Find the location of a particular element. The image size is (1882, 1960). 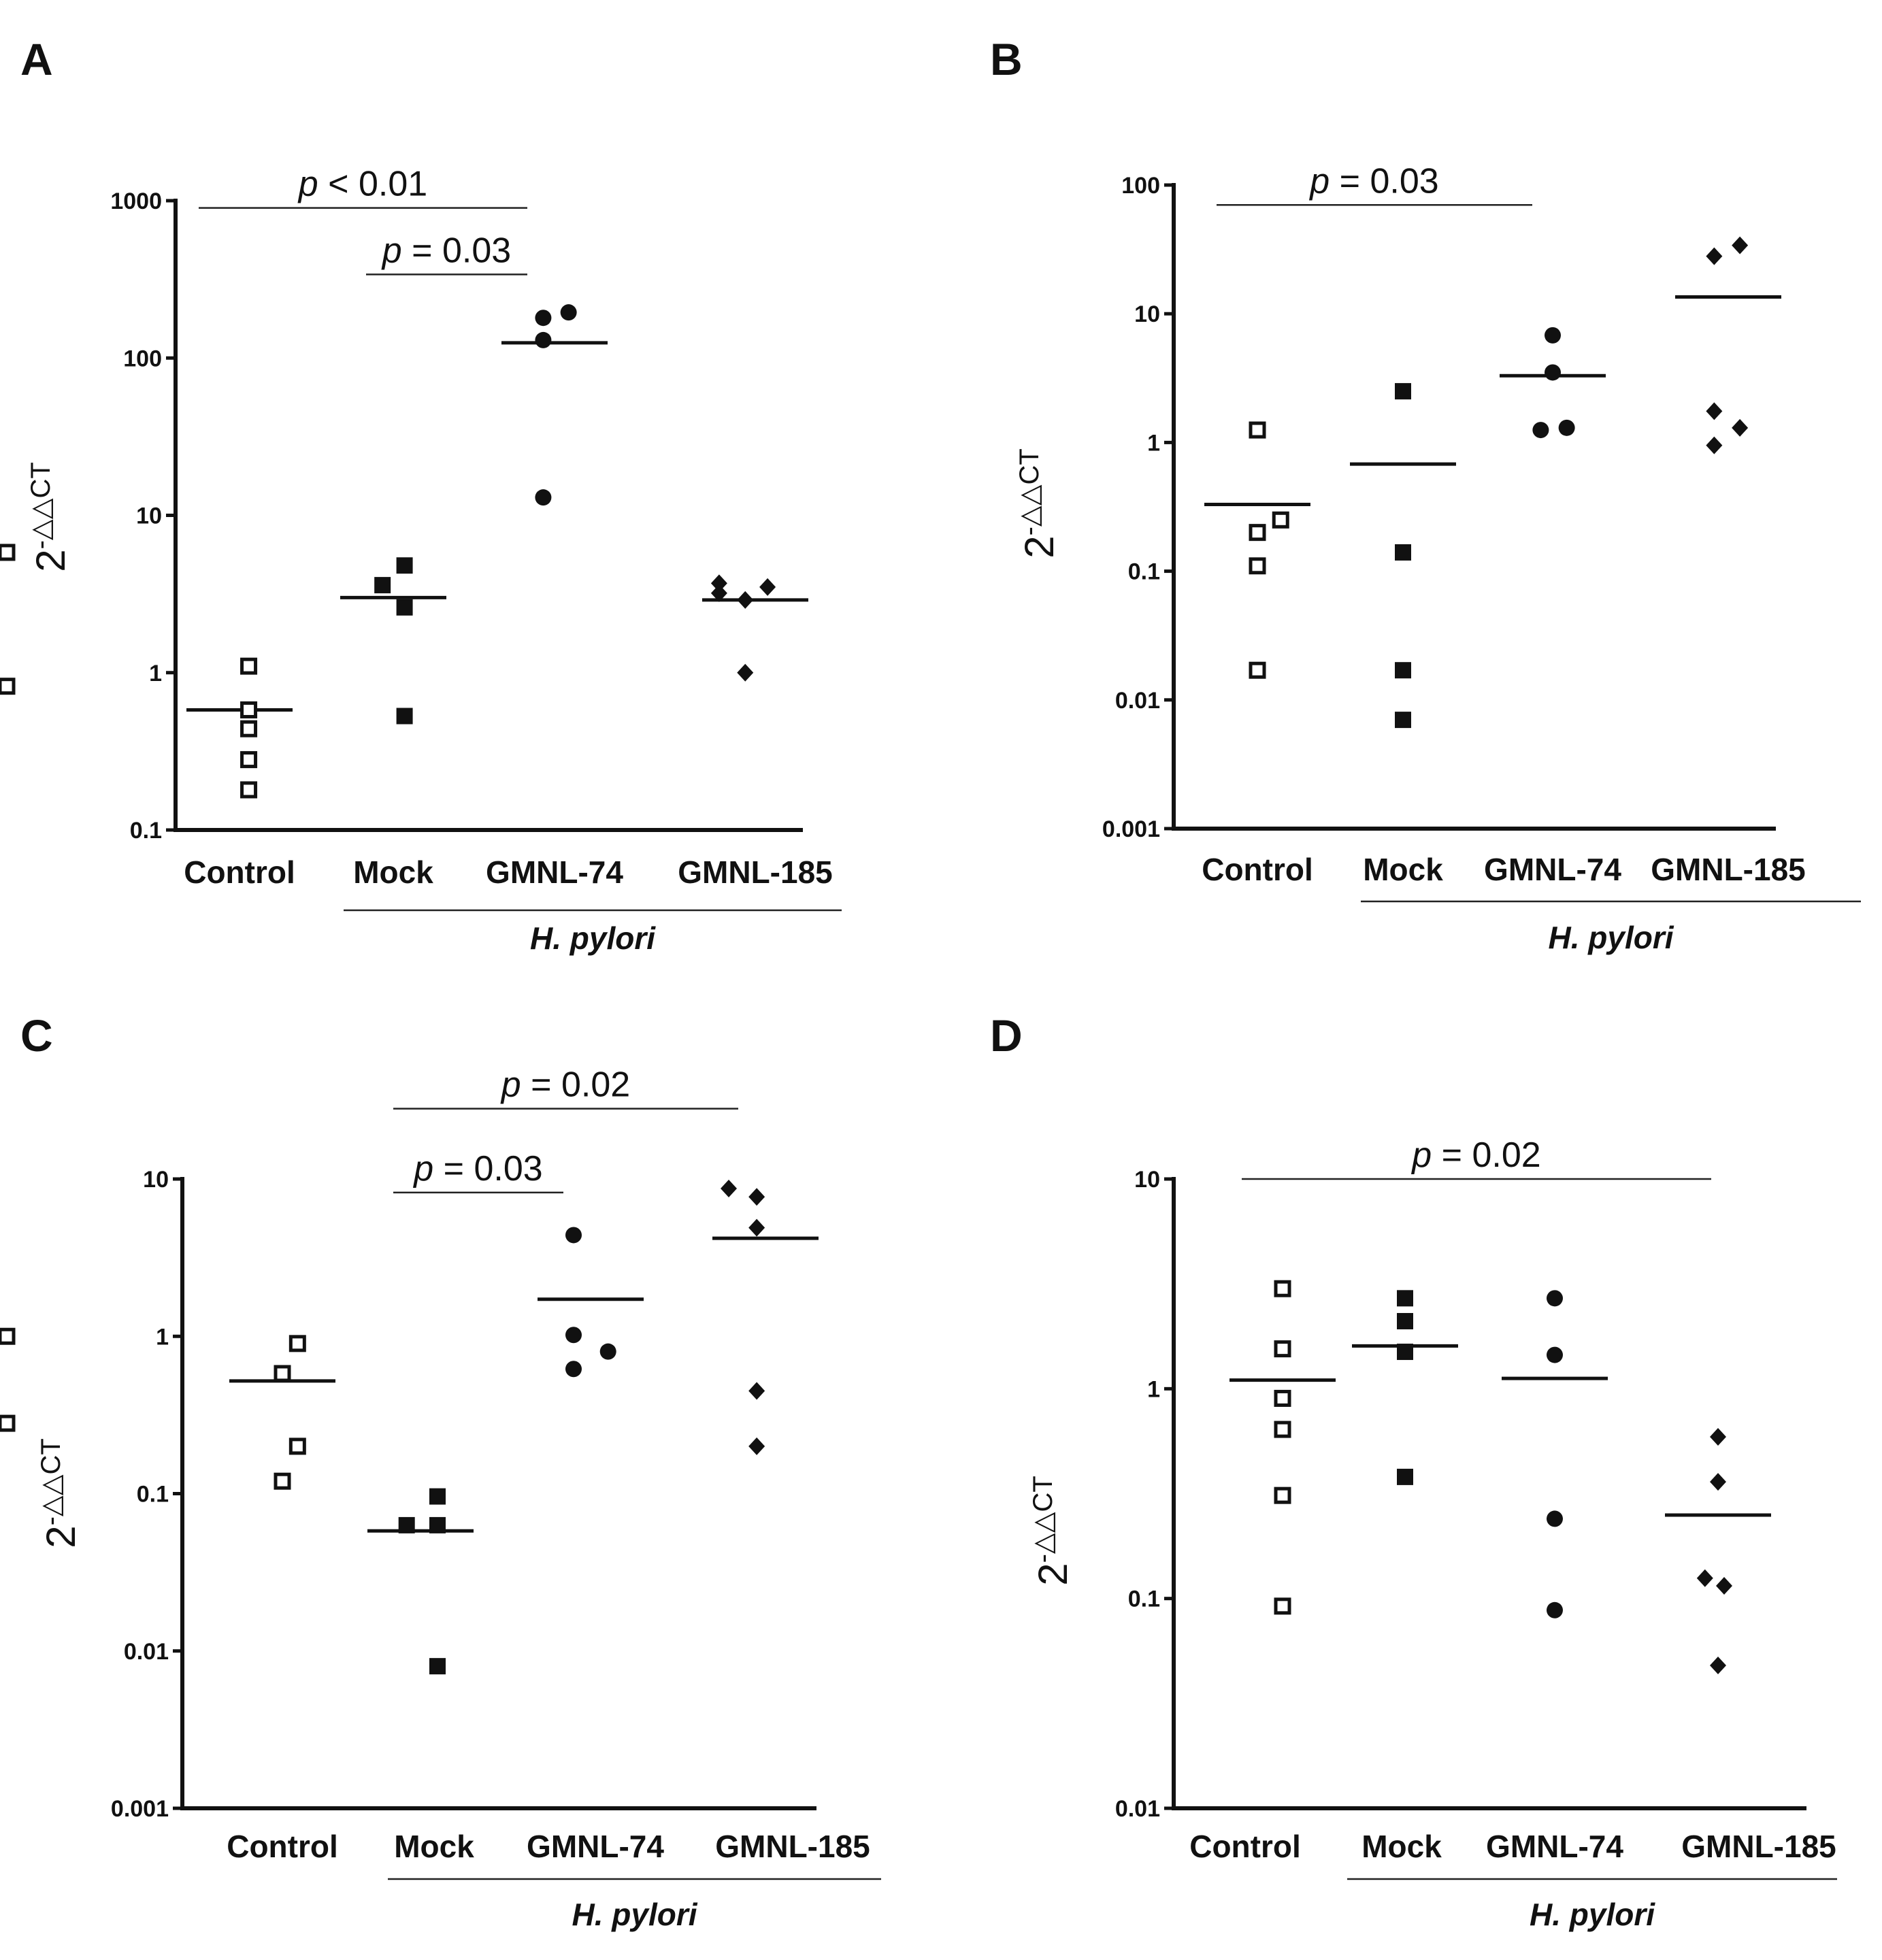

y-tick-label: 100 is located at coordinates (1140, 186).